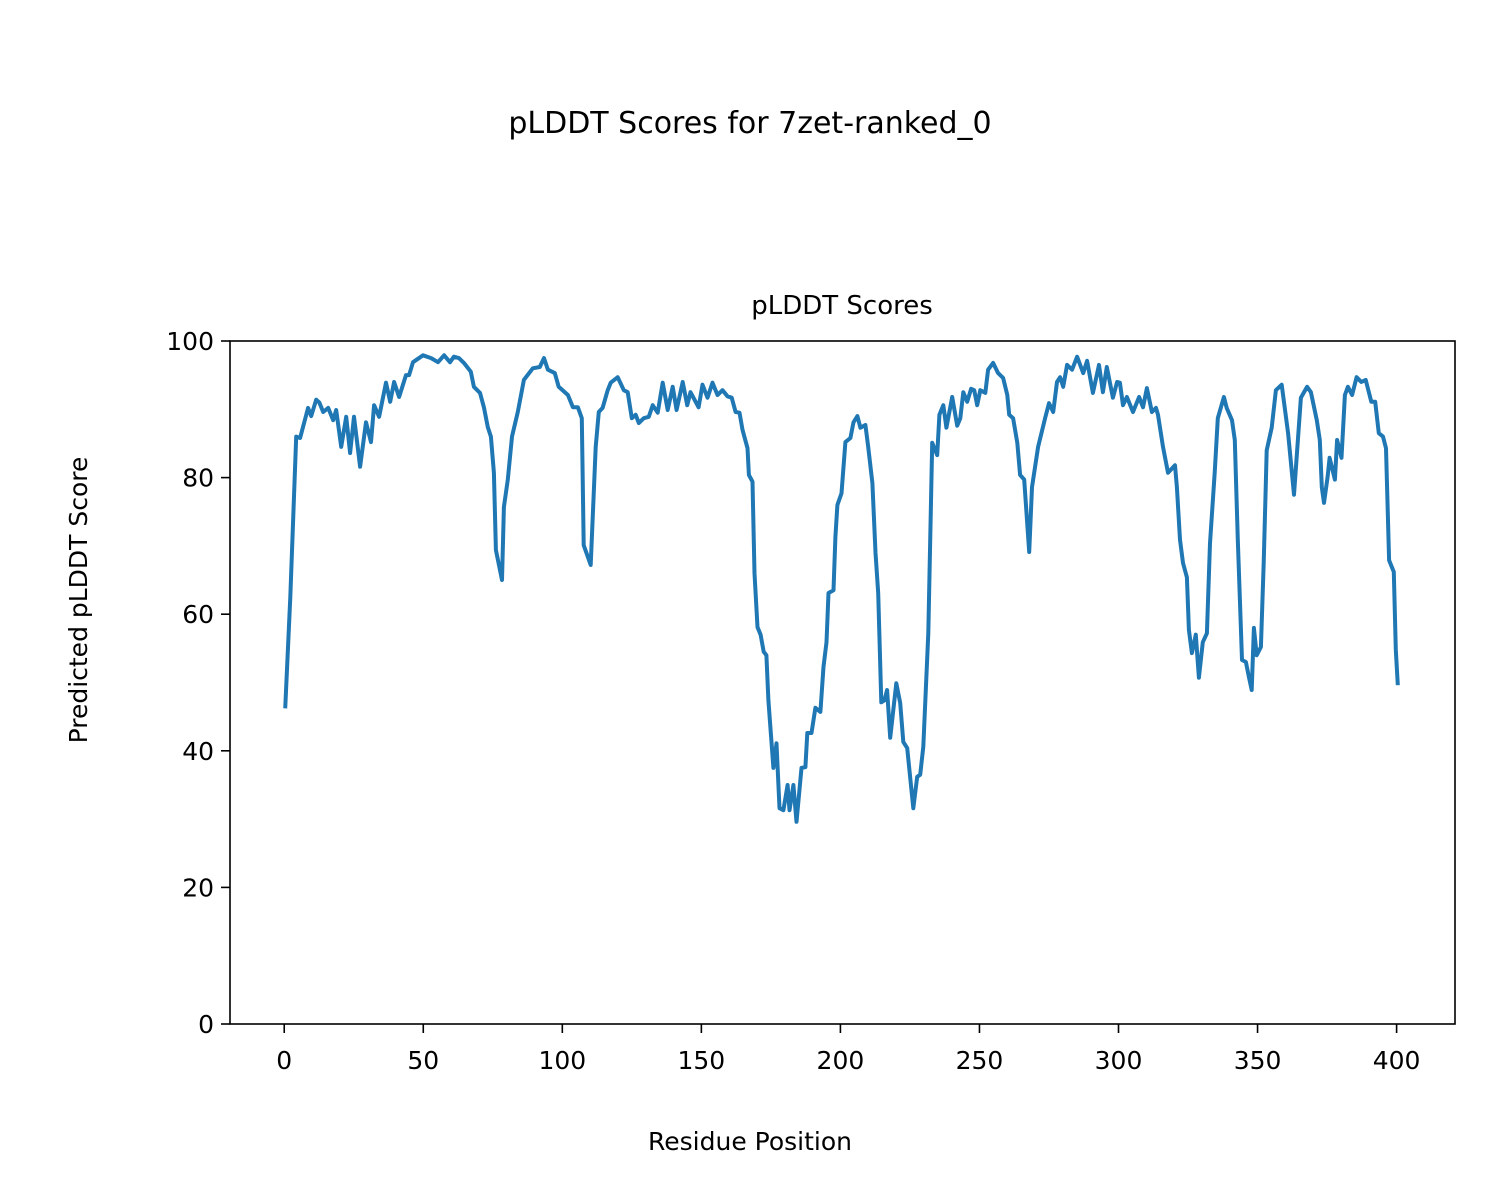 This screenshot has width=1500, height=1200. I want to click on x-tick-label: 200, so click(841, 1060).